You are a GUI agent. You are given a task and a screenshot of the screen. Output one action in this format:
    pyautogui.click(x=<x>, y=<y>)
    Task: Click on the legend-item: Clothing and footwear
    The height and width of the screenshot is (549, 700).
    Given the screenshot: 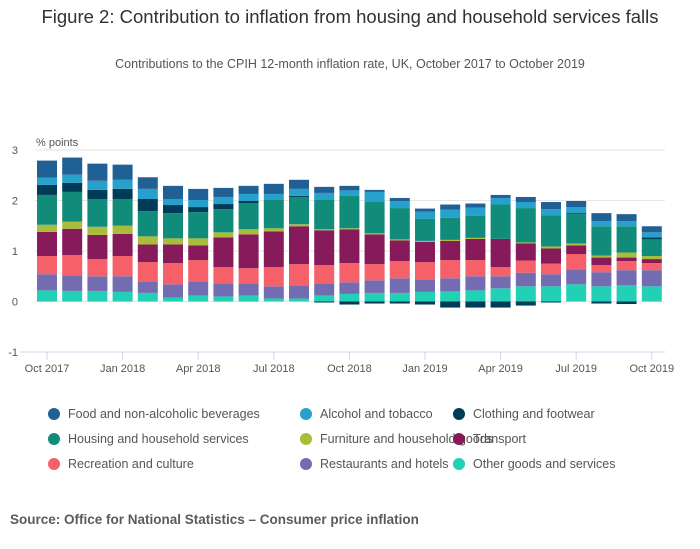 What is the action you would take?
    pyautogui.click(x=524, y=414)
    